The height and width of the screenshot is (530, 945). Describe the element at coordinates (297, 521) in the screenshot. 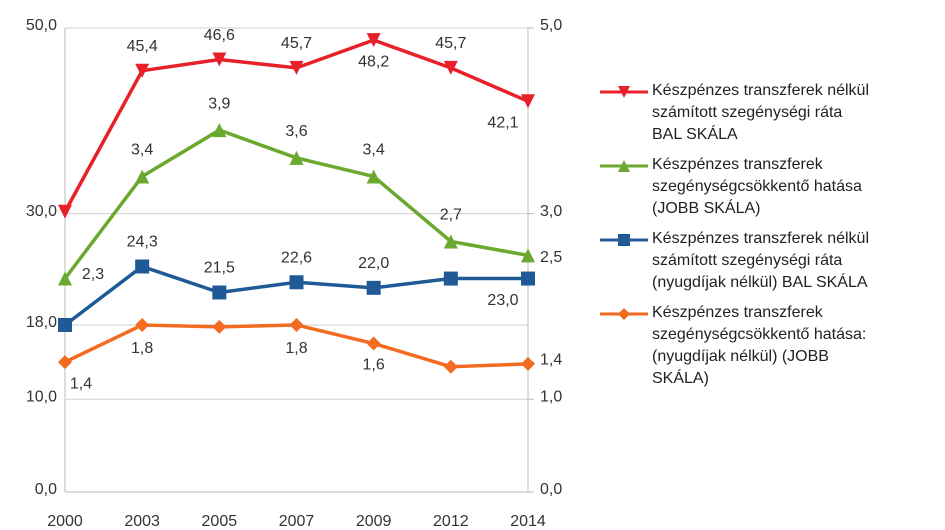

I see `x-tick-label: 2007` at that location.